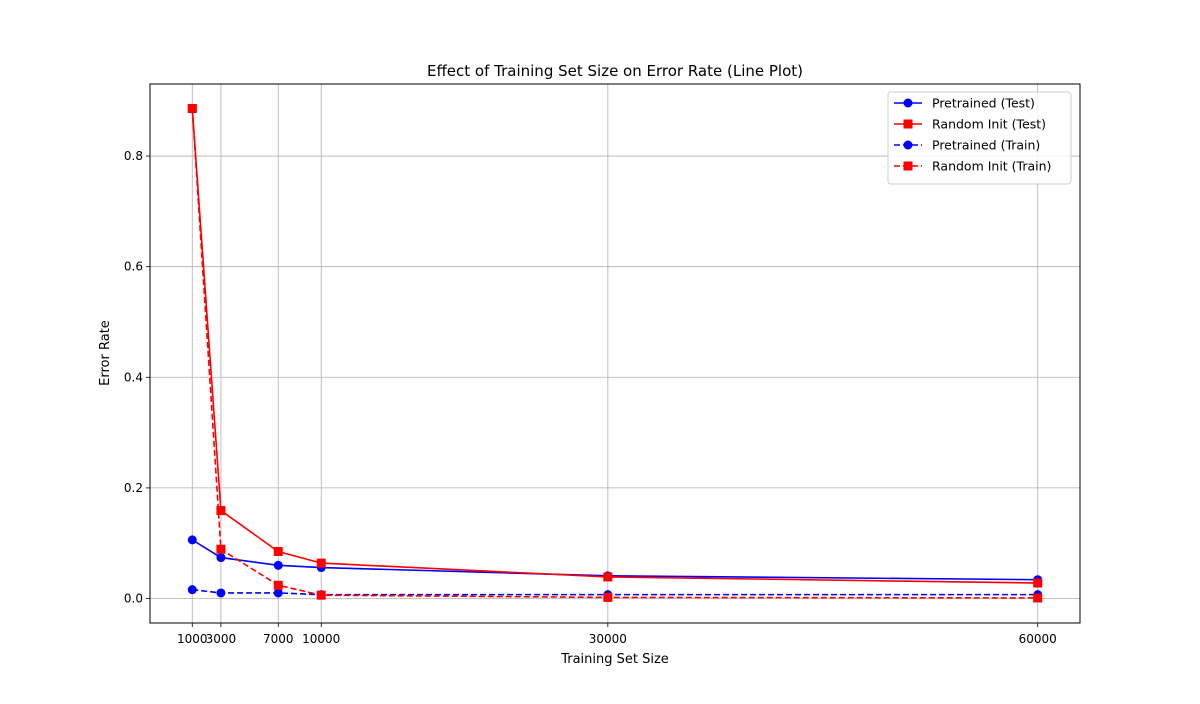 This screenshot has height=704, width=1200. Describe the element at coordinates (133, 267) in the screenshot. I see `y-tick-label: 0.6` at that location.